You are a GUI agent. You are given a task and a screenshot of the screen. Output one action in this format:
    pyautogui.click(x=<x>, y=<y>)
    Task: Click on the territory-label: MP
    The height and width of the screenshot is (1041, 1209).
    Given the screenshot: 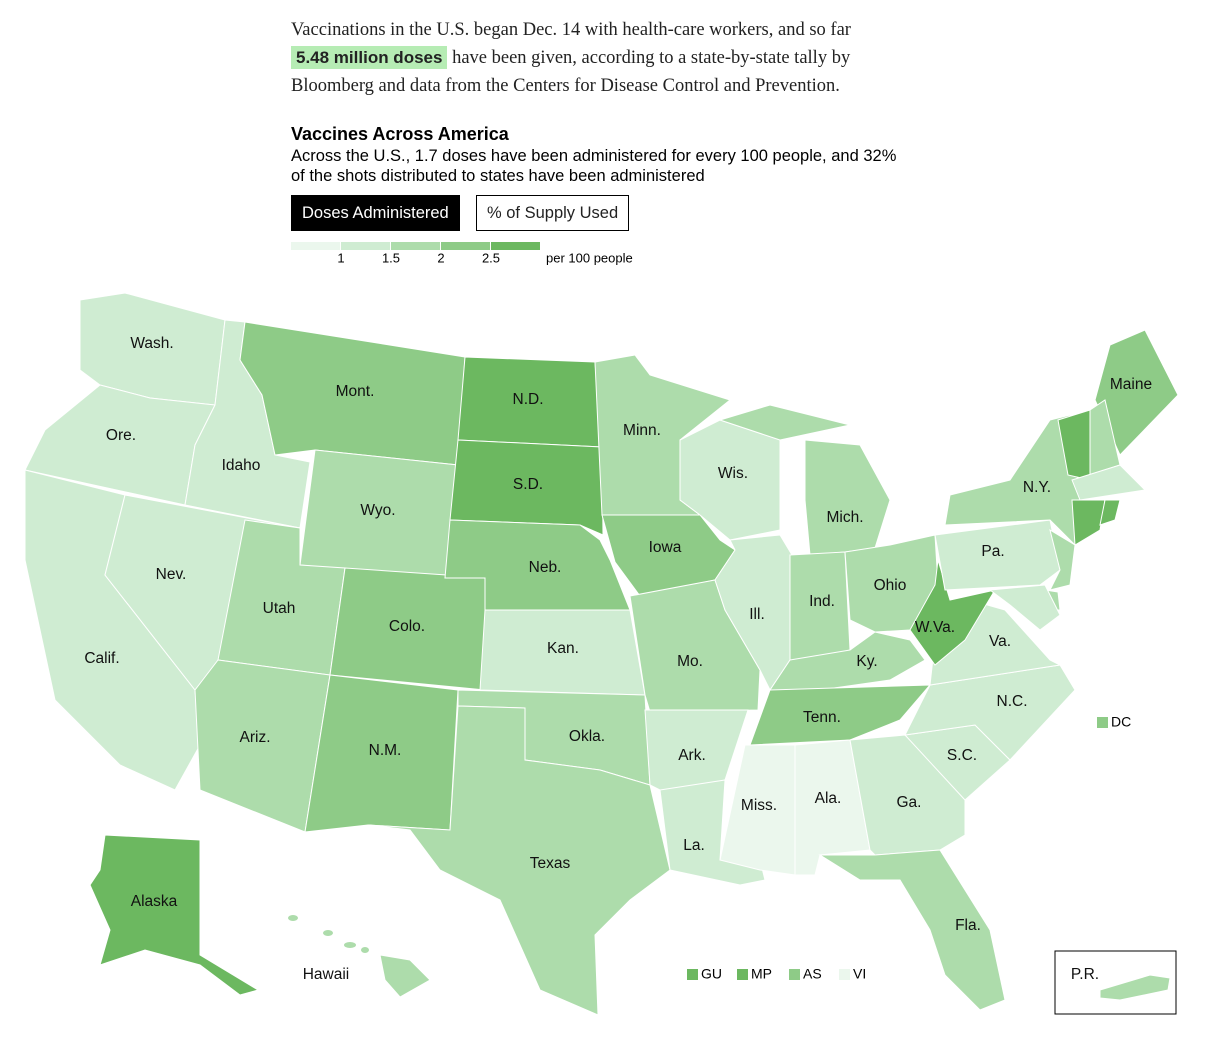 What is the action you would take?
    pyautogui.click(x=761, y=974)
    